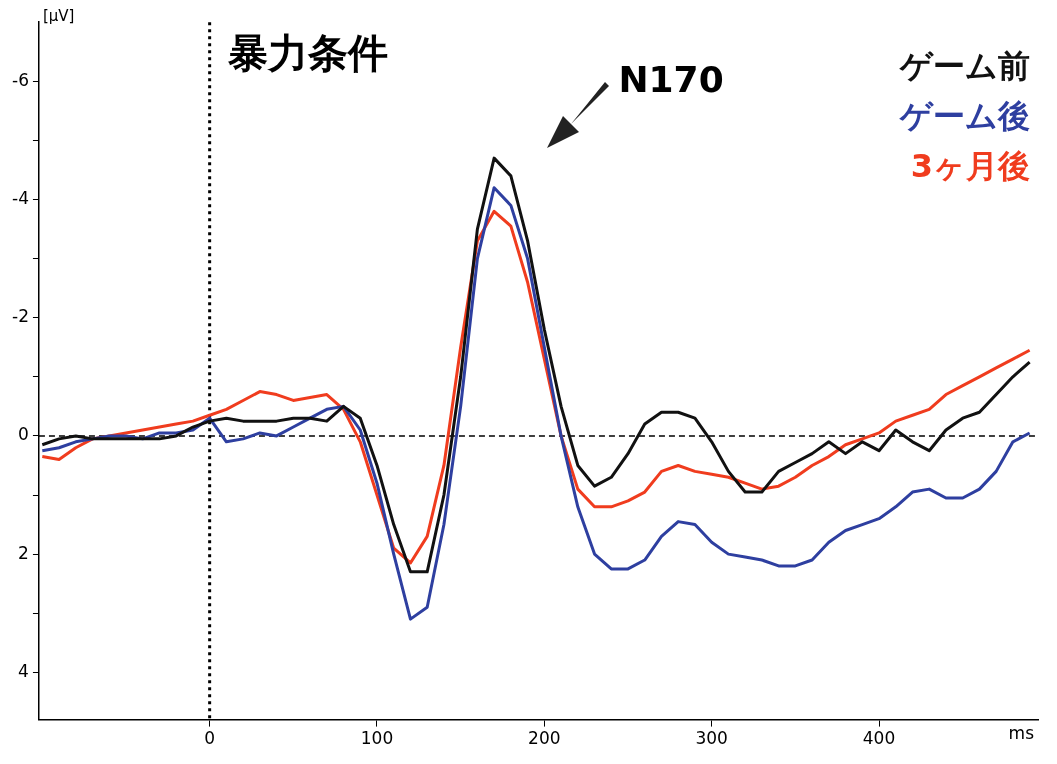  What do you see at coordinates (544, 738) in the screenshot?
I see `x-tick-label: 200` at bounding box center [544, 738].